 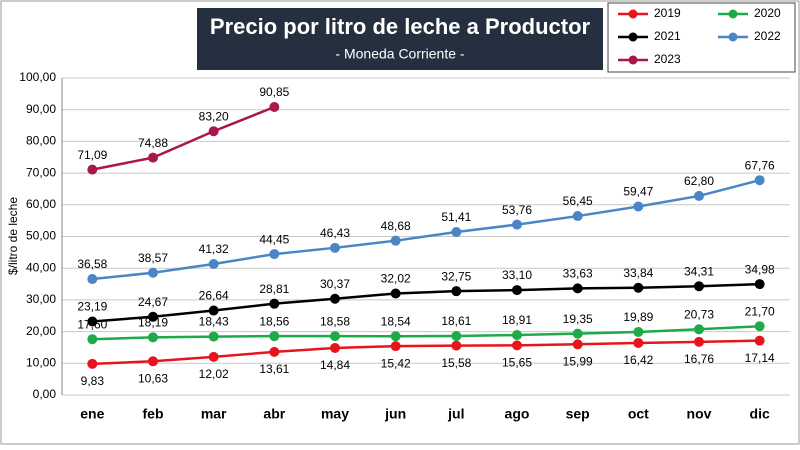 What do you see at coordinates (41, 172) in the screenshot?
I see `y-tick-label: 70,00` at bounding box center [41, 172].